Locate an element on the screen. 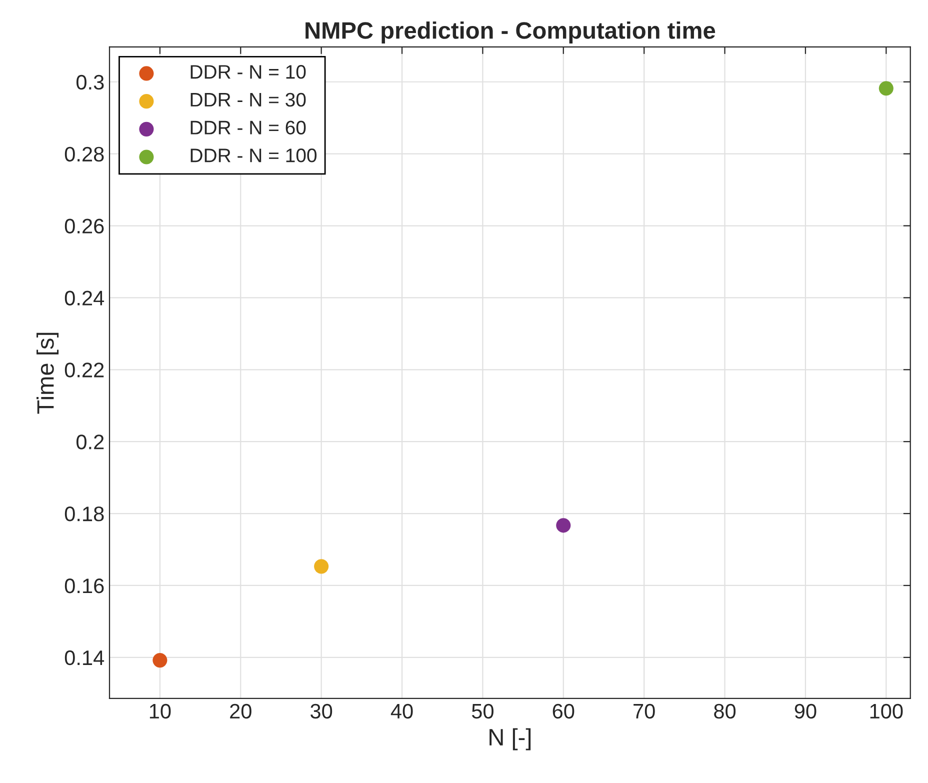 This screenshot has height=783, width=928. legend-label: DDR - N = 60 is located at coordinates (248, 127).